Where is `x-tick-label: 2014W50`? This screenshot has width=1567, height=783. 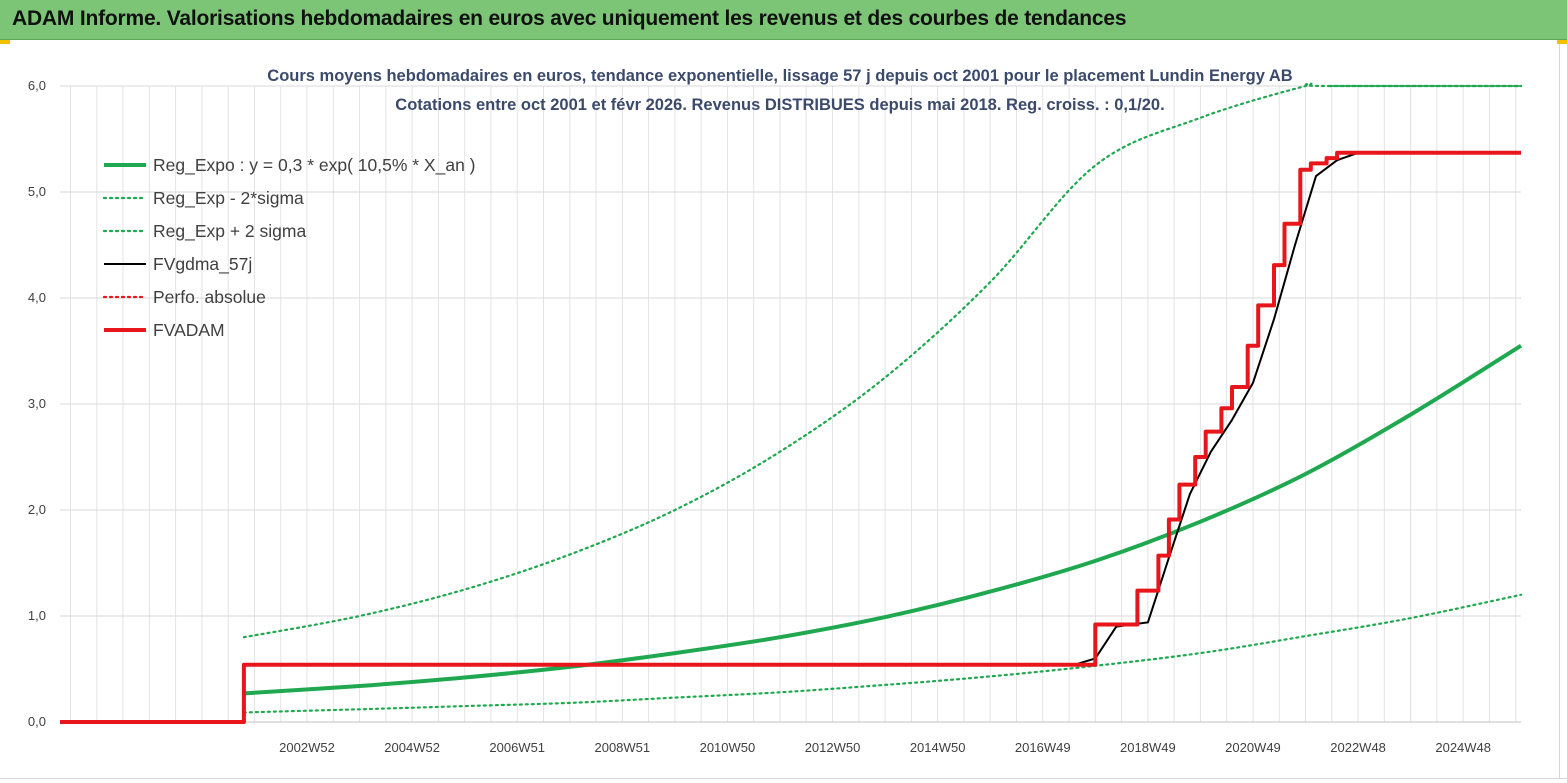
x-tick-label: 2014W50 is located at coordinates (938, 747).